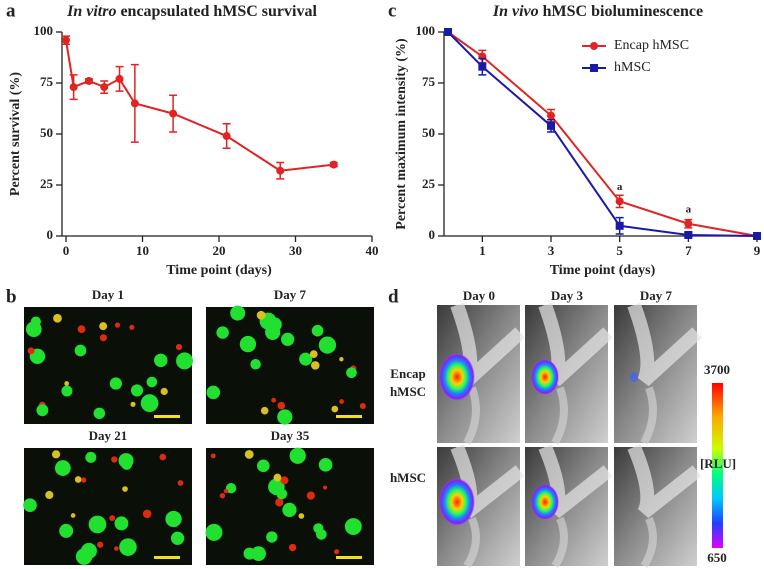 This screenshot has width=764, height=569. What do you see at coordinates (717, 465) in the screenshot?
I see `colorbar` at bounding box center [717, 465].